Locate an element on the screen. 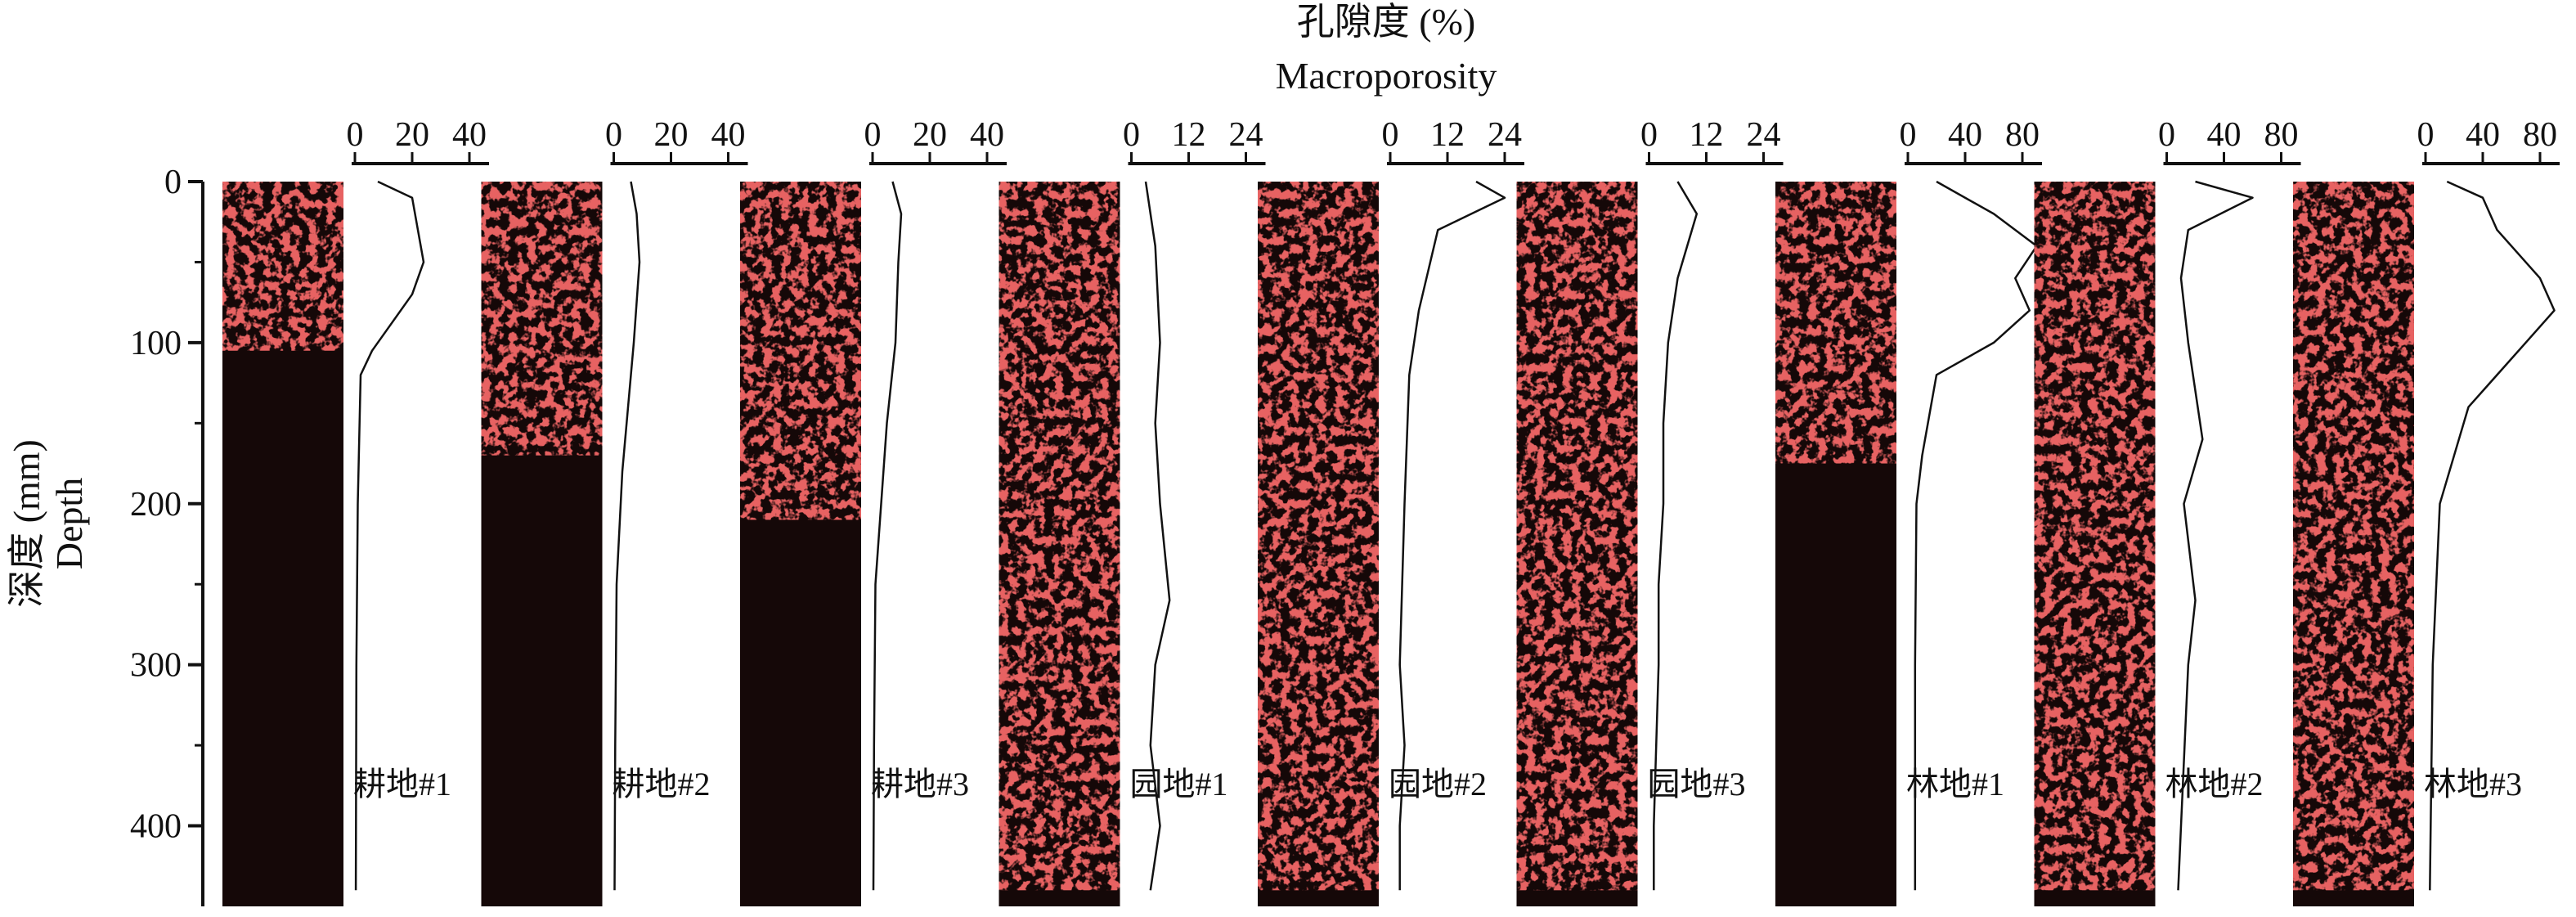 Image resolution: width=2576 pixels, height=917 pixels. panel-2: 0 20 40 耕地#2 is located at coordinates (614, 511).